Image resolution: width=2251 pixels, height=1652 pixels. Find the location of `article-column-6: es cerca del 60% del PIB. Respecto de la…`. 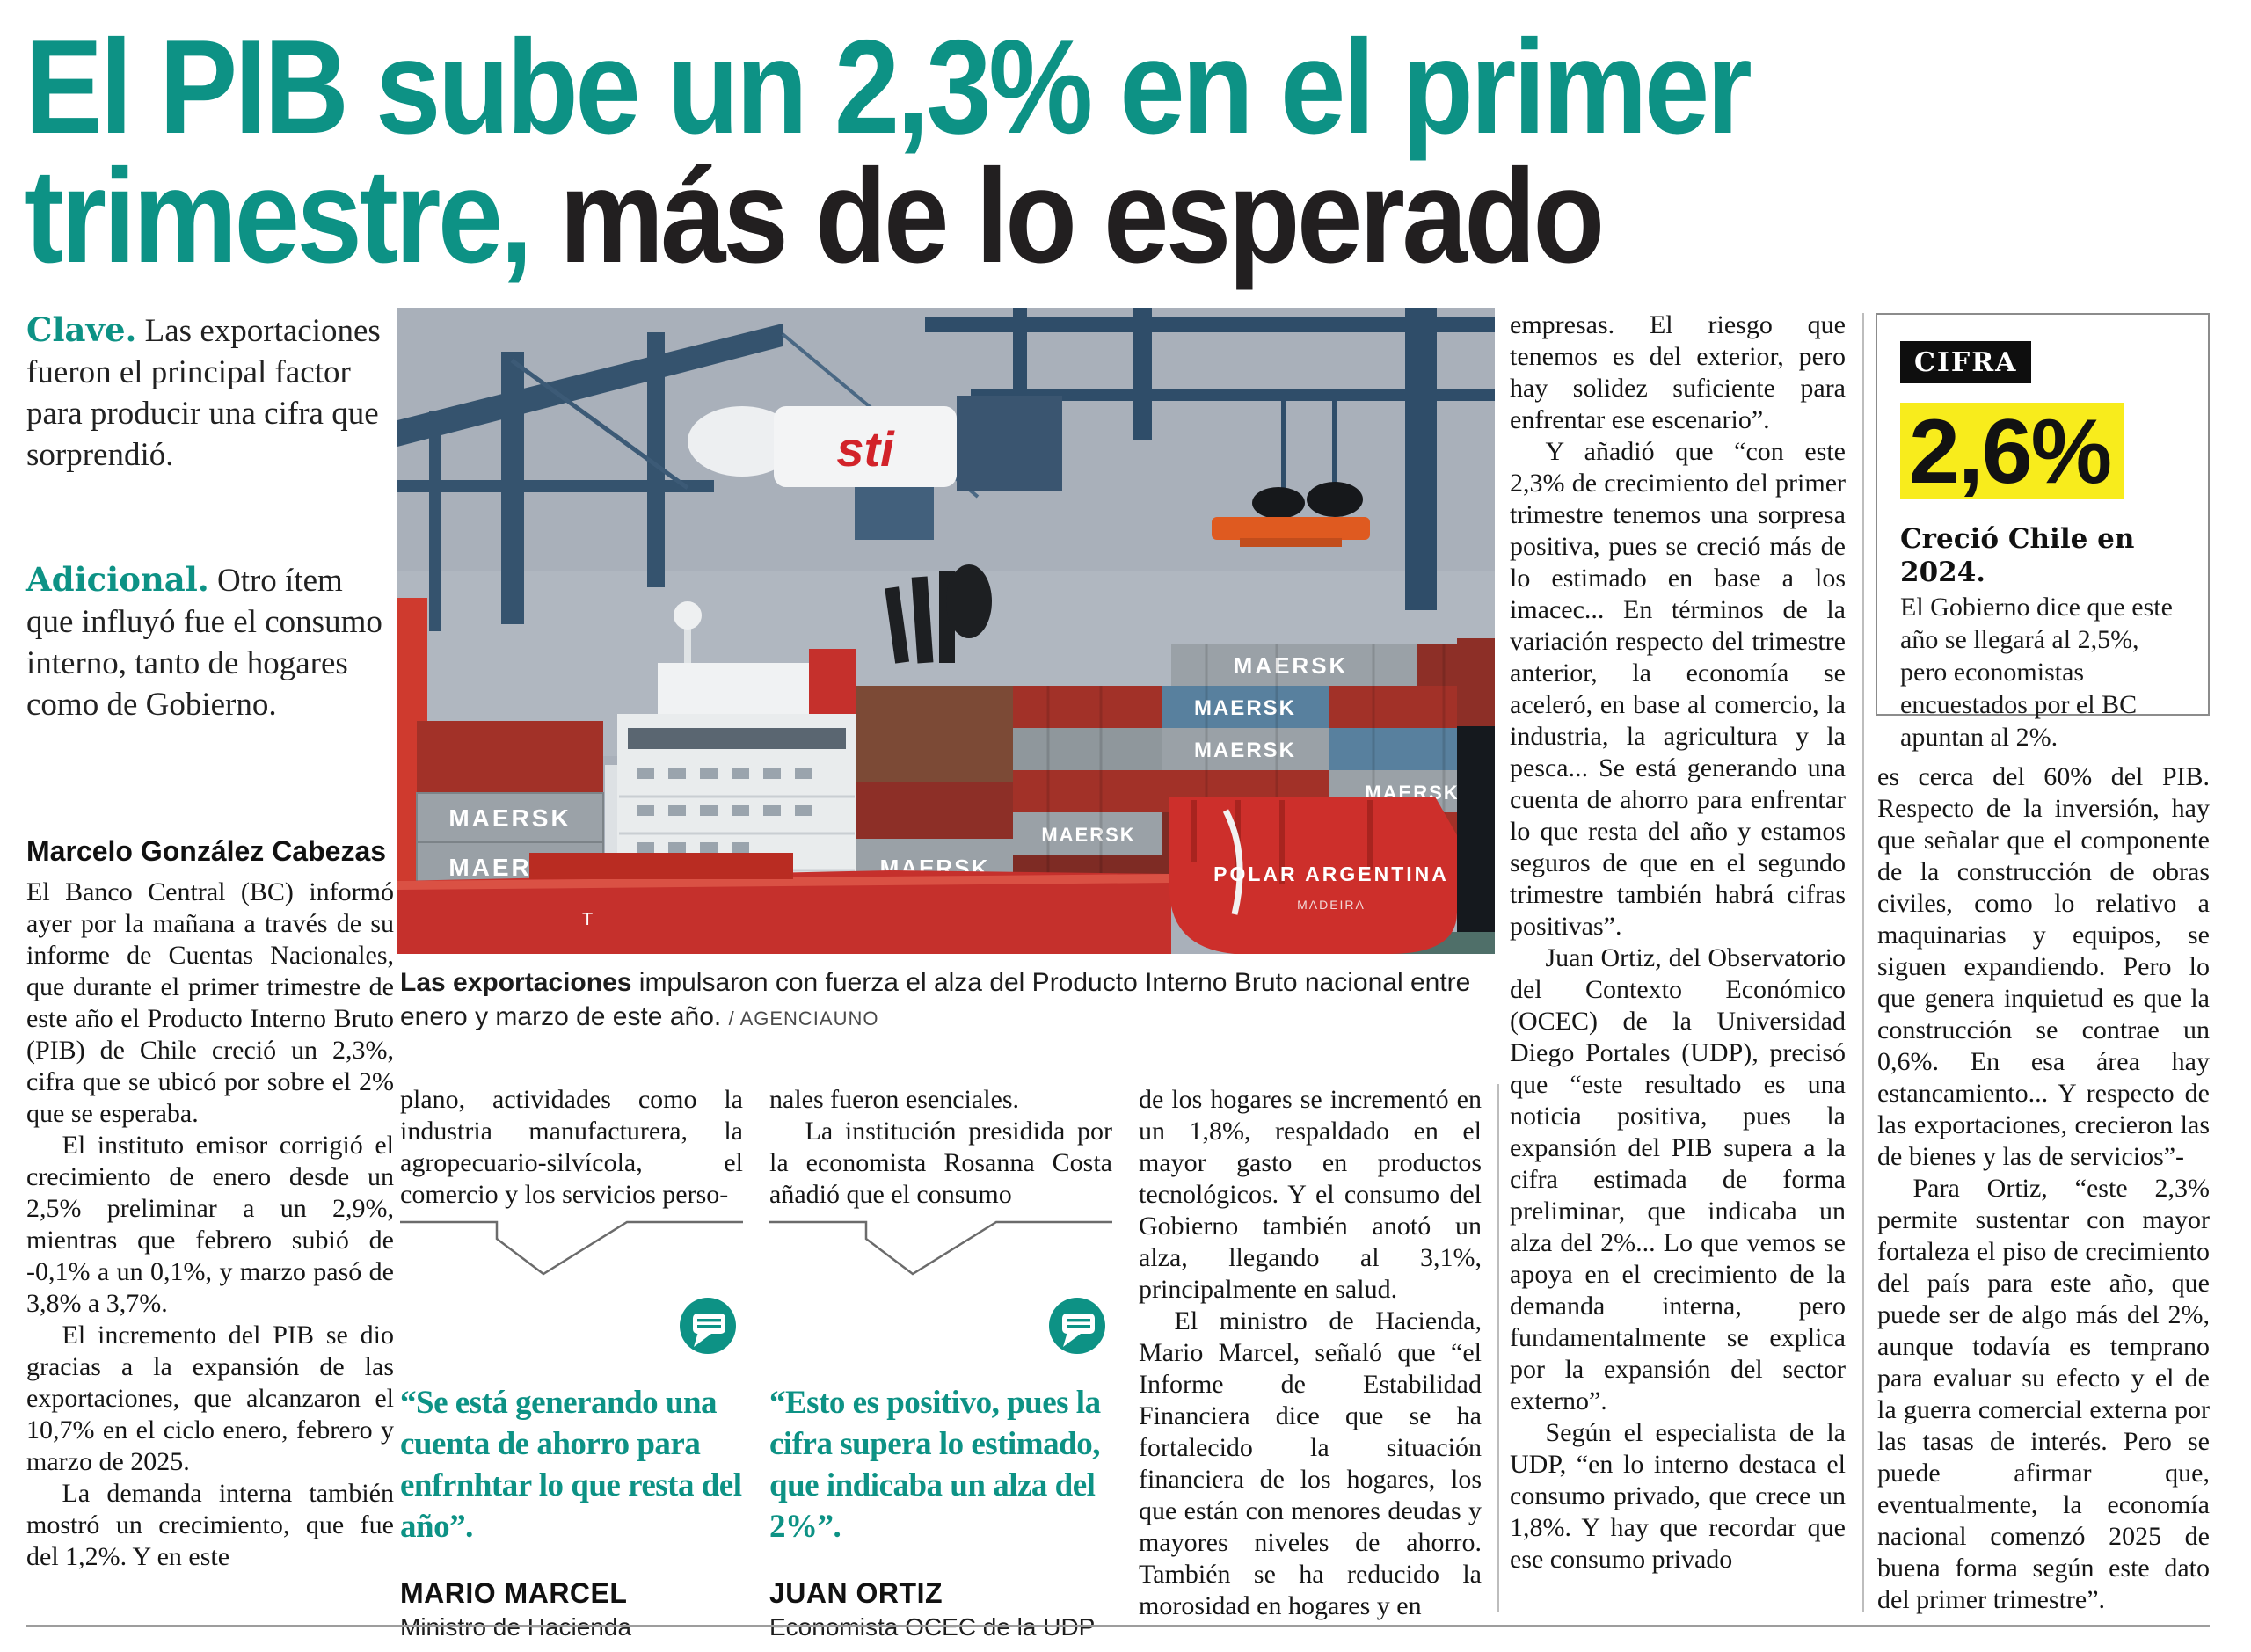

article-column-6: es cerca del 60% del PIB. Respecto de la… is located at coordinates (2043, 1191).